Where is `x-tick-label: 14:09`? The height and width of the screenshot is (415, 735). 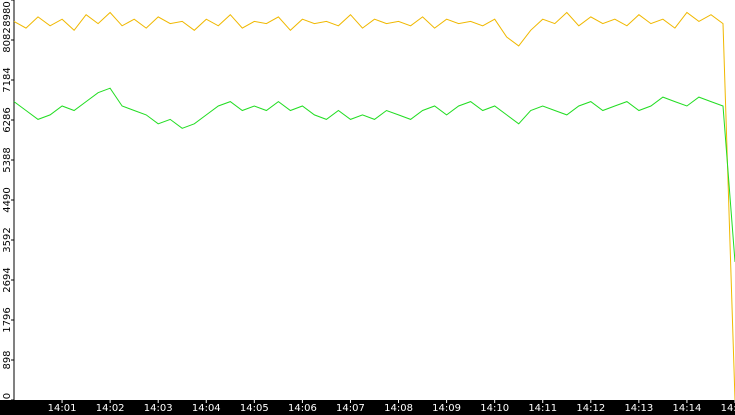
x-tick-label: 14:09 is located at coordinates (446, 408).